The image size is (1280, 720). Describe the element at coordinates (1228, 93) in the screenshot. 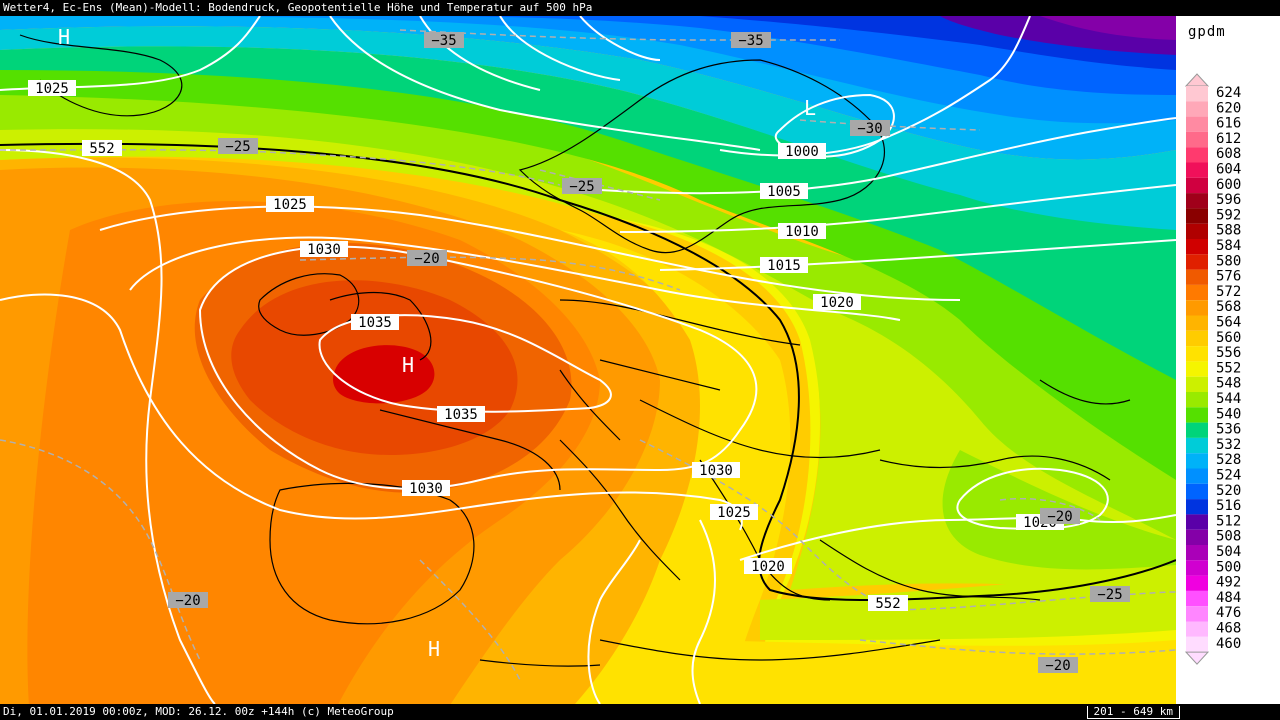

I see `legend-label: 624` at that location.